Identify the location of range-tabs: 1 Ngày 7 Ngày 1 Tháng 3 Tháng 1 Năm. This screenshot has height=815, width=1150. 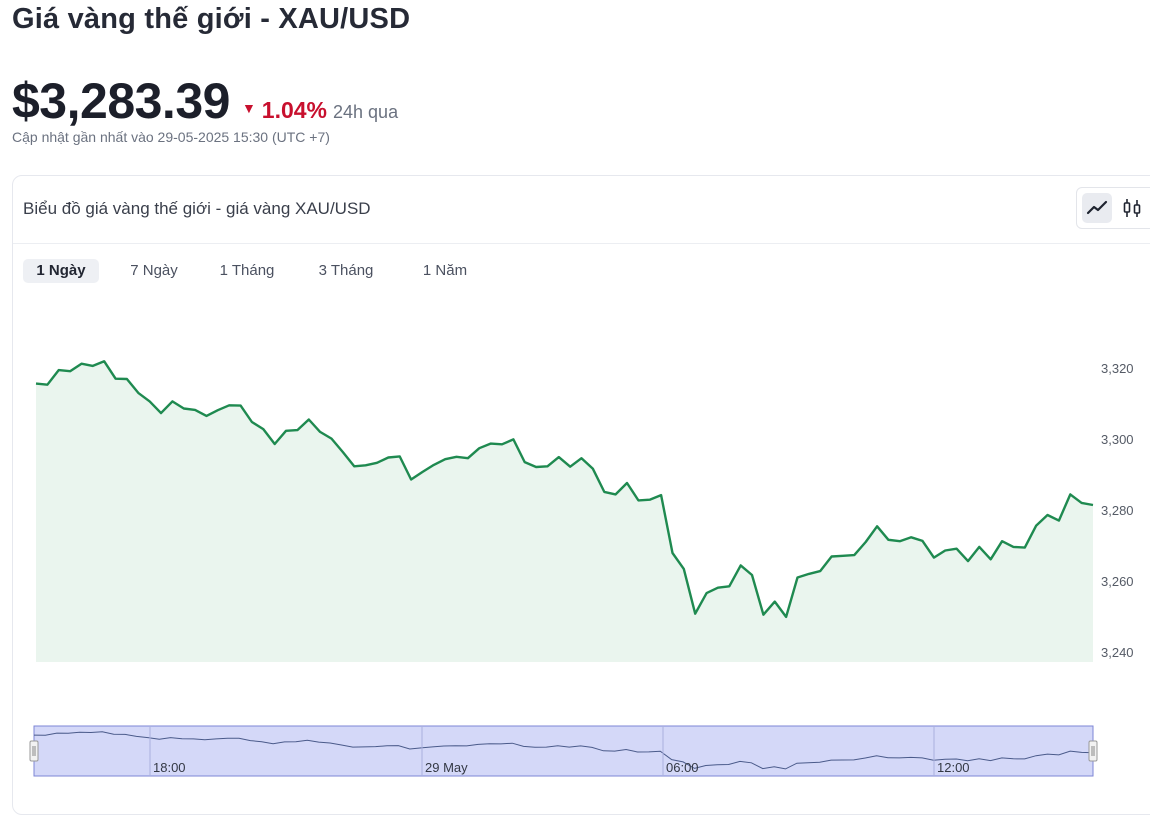
(253, 271).